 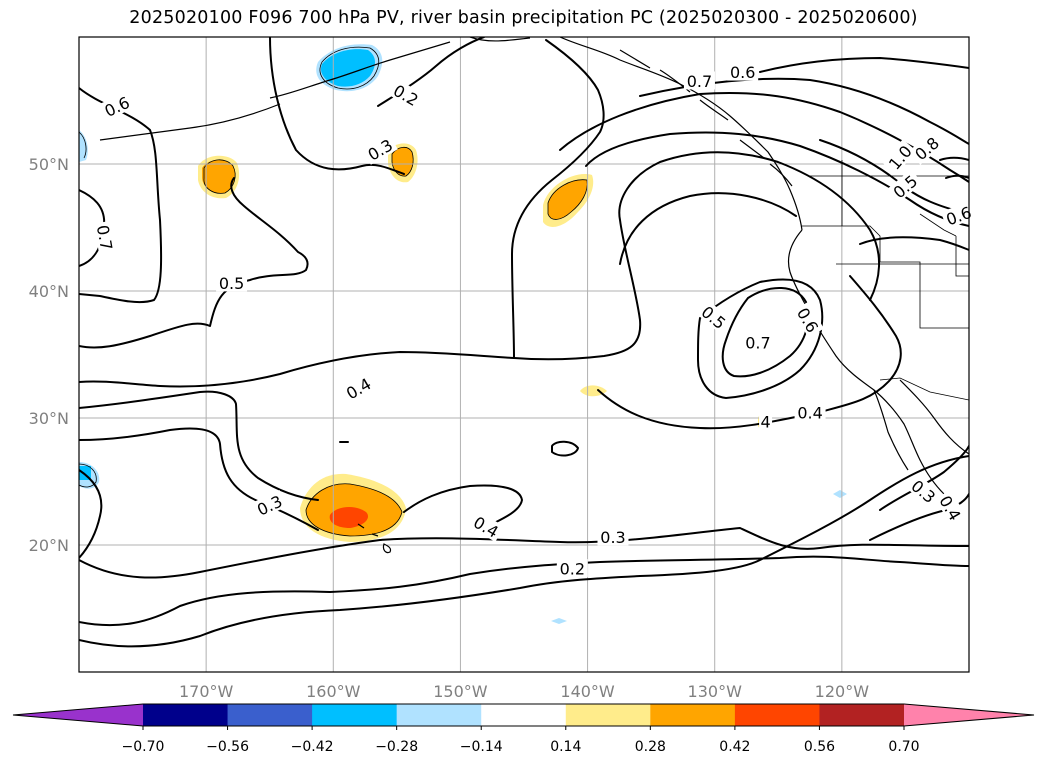 I want to click on contour-label: 0.7, so click(x=758, y=343).